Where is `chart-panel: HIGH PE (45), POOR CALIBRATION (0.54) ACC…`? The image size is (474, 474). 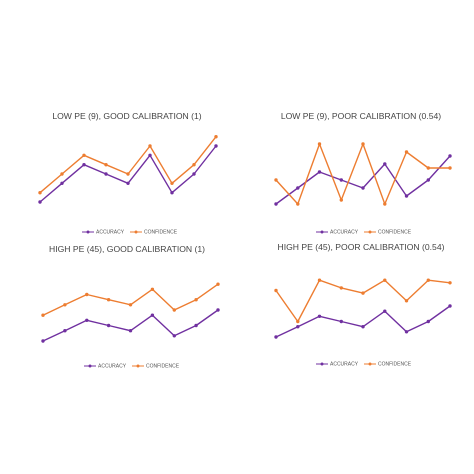 chart-panel: HIGH PE (45), POOR CALIBRATION (0.54) ACC… is located at coordinates (363, 305).